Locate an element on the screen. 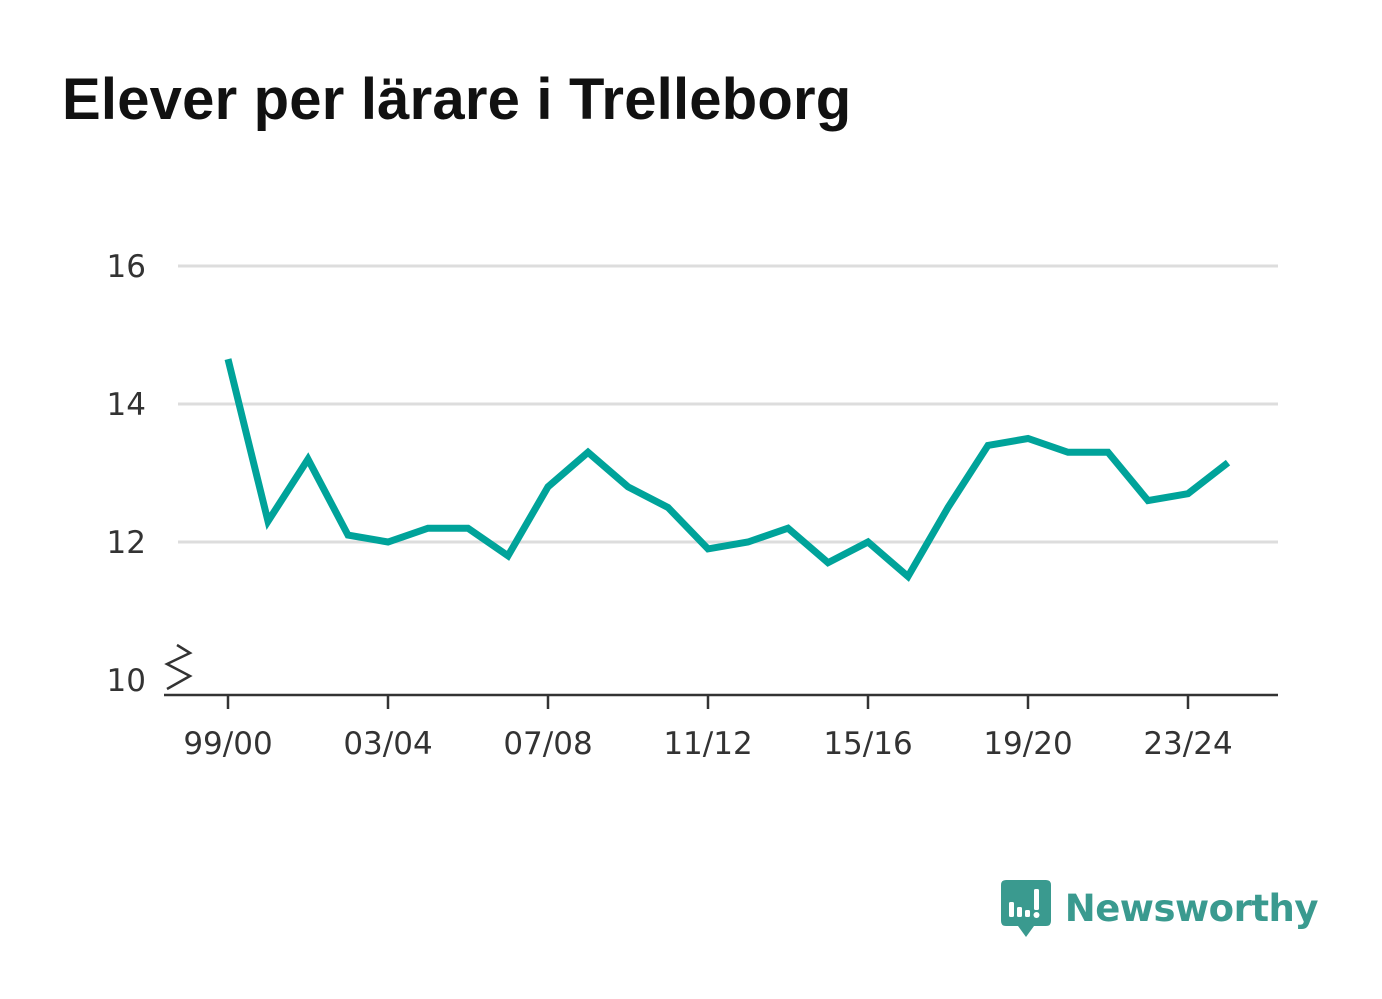 The height and width of the screenshot is (999, 1382). x-tick-label: 99/00 is located at coordinates (227, 744).